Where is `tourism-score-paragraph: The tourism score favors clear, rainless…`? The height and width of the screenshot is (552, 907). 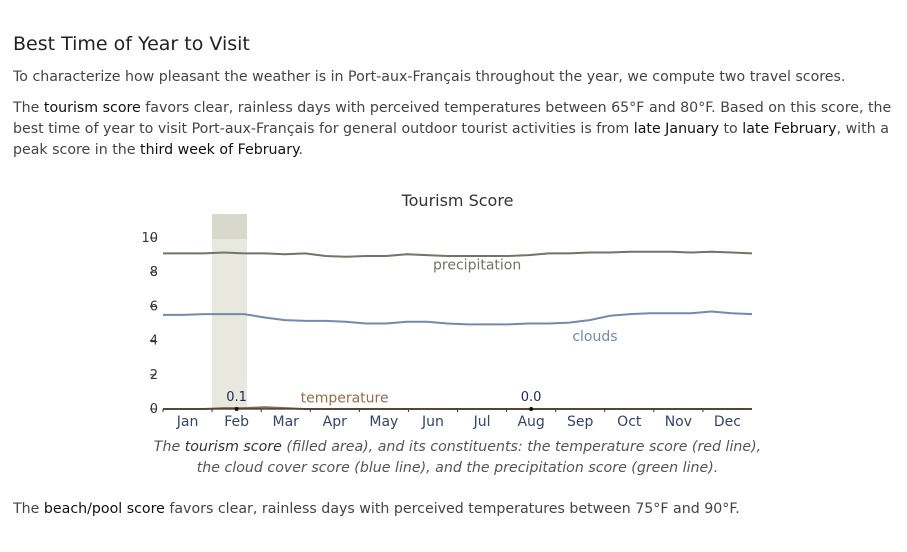
tourism-score-paragraph: The tourism score favors clear, rainless… is located at coordinates (459, 129).